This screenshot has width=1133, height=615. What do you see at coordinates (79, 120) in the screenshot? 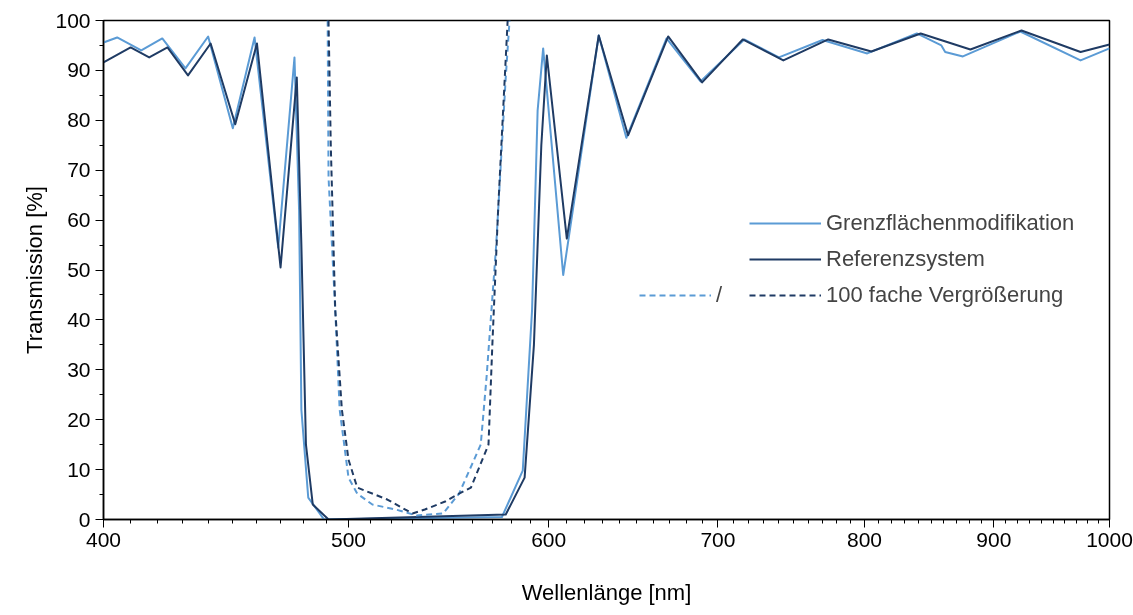
I see `y-tick-label: 80` at bounding box center [79, 120].